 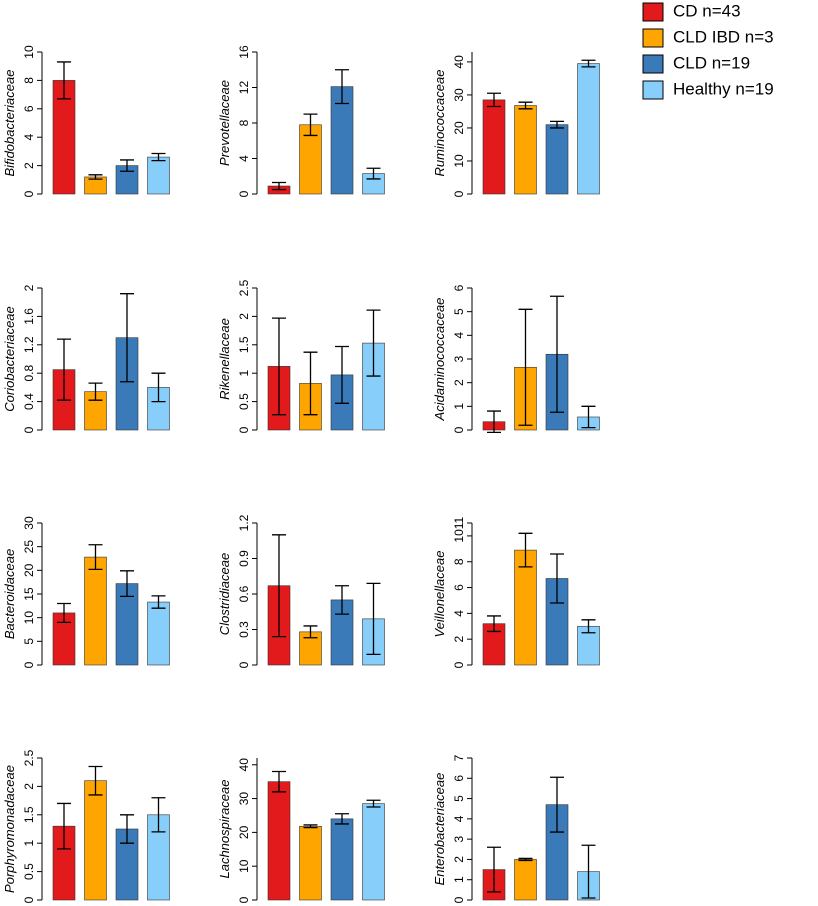 I want to click on panel: 0 1 2 3 4 5 6 7 Enterobacteriaceae, so click(x=516, y=828).